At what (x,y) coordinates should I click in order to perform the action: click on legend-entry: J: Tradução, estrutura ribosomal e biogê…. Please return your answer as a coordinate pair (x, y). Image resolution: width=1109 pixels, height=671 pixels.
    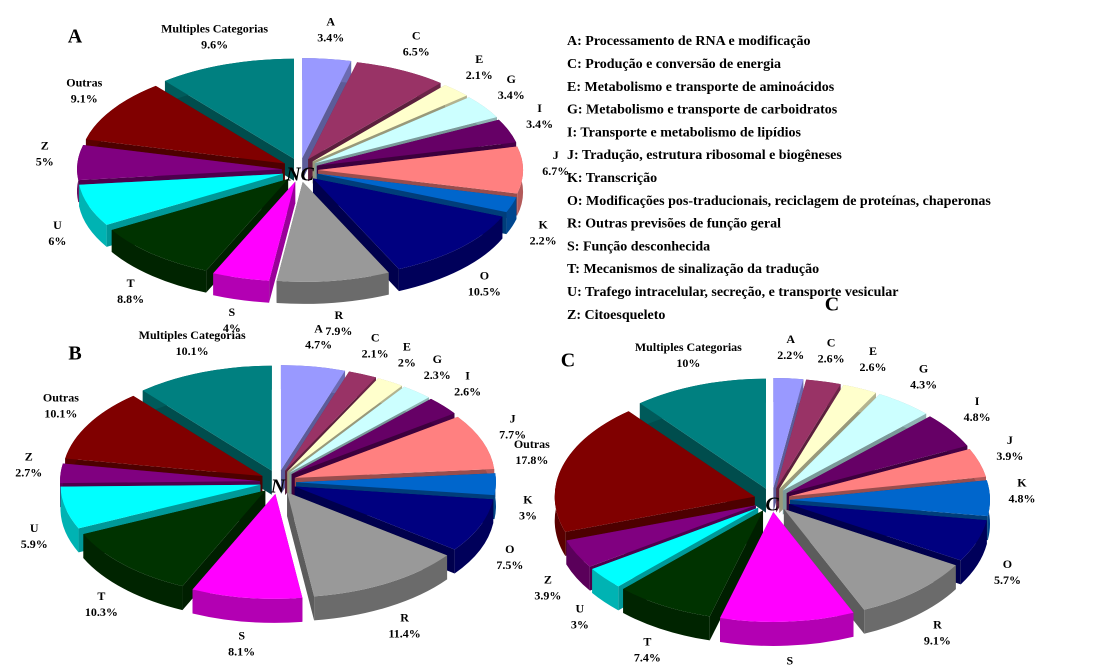
    Looking at the image, I should click on (704, 155).